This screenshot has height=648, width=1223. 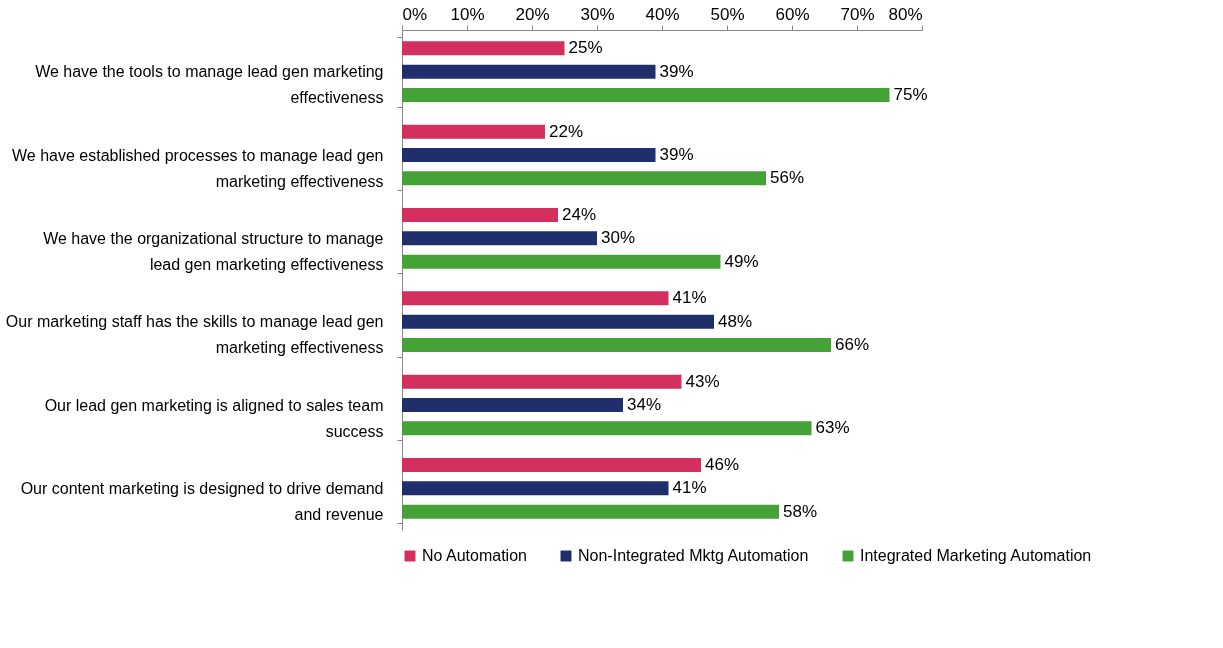 I want to click on y-tick-label: We have the tools to manage lead gen marketing effectiveness, so click(x=209, y=85).